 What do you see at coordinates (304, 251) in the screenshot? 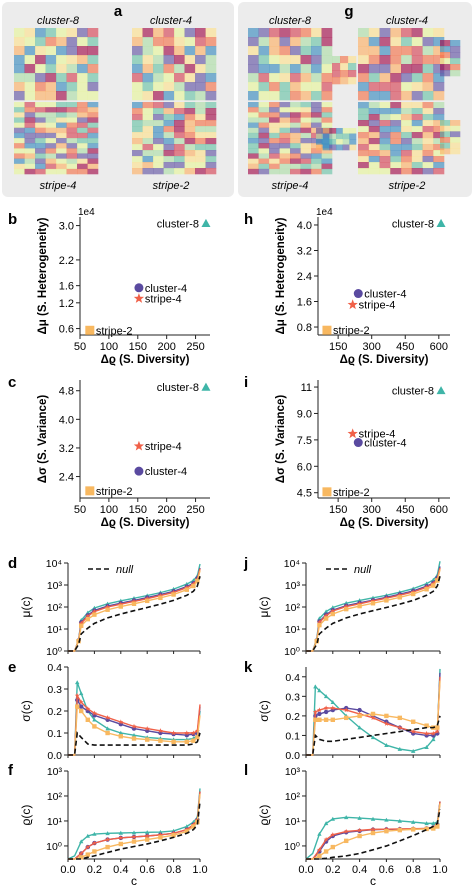
I see `y-tick-label: 3.2` at bounding box center [304, 251].